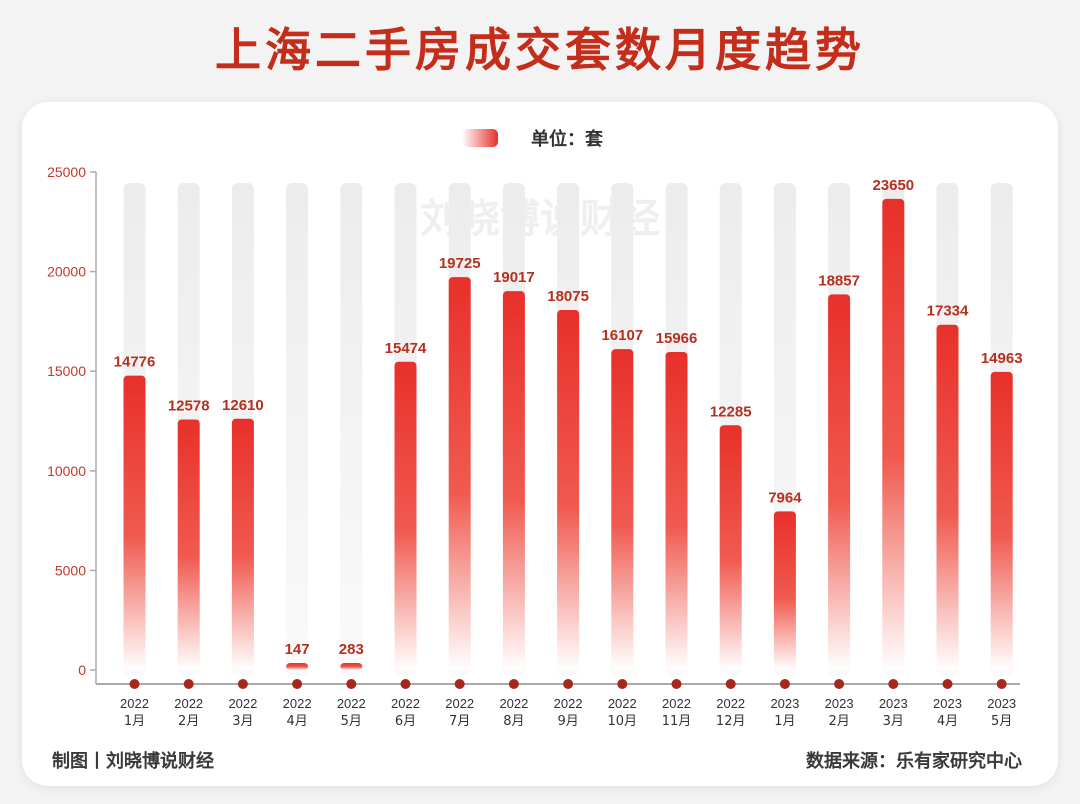 The width and height of the screenshot is (1080, 804). What do you see at coordinates (948, 311) in the screenshot?
I see `data-label: 17334` at bounding box center [948, 311].